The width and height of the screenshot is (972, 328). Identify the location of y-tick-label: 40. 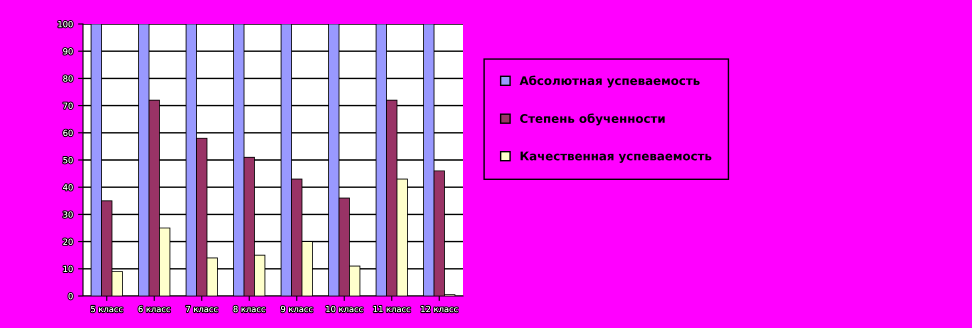
(68, 187).